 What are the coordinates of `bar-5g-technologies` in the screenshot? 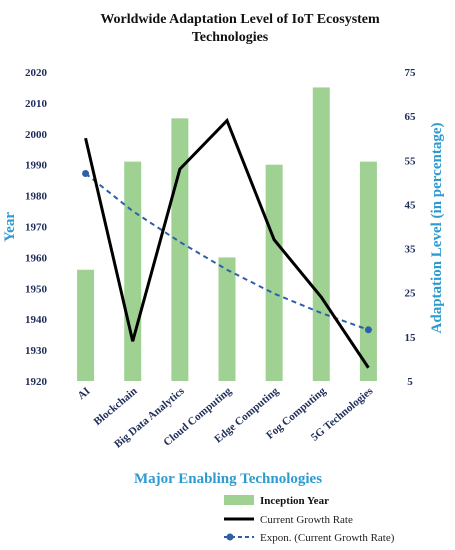 It's located at (368, 271).